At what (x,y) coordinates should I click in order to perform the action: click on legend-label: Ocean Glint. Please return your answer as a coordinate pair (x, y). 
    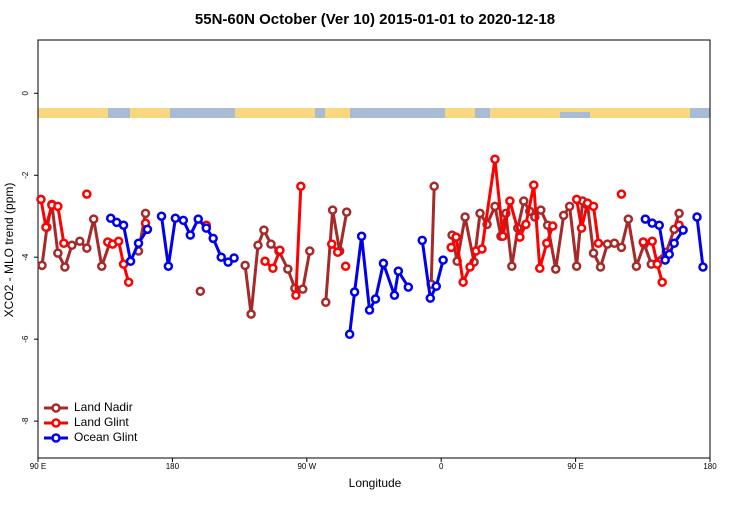
    Looking at the image, I should click on (106, 437).